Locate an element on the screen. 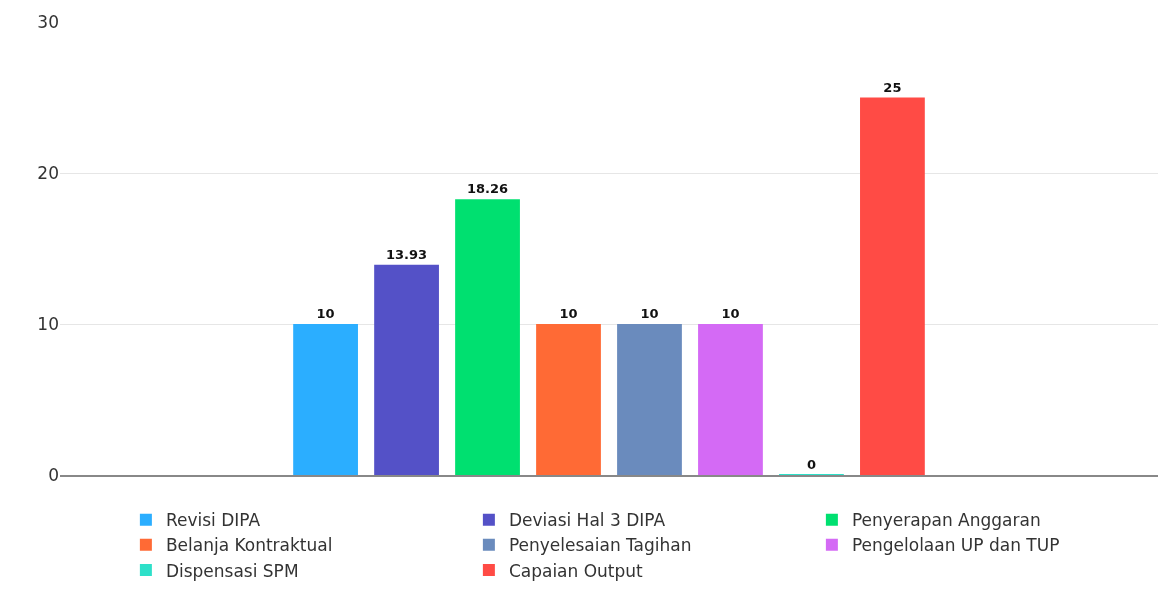  data-label: 0 is located at coordinates (811, 464).